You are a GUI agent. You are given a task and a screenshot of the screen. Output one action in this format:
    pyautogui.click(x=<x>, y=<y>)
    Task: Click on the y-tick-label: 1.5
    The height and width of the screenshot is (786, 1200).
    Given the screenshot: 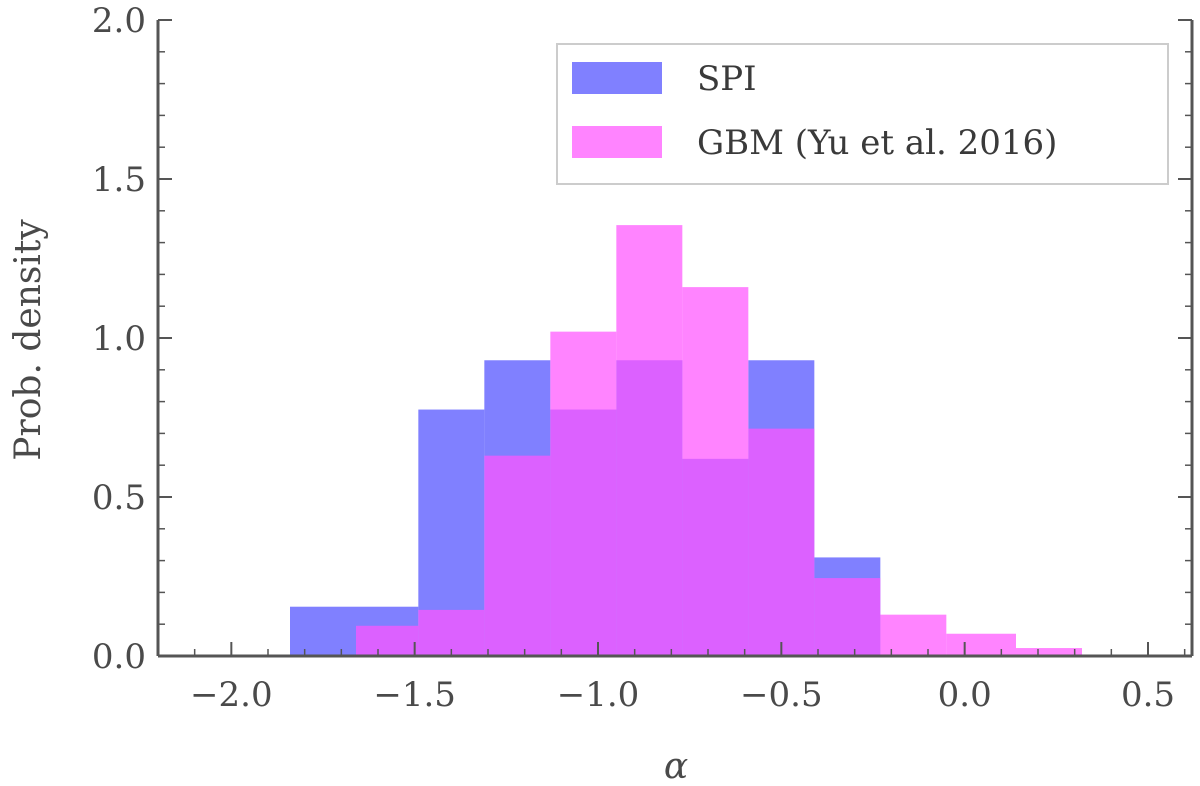 What is the action you would take?
    pyautogui.click(x=119, y=180)
    